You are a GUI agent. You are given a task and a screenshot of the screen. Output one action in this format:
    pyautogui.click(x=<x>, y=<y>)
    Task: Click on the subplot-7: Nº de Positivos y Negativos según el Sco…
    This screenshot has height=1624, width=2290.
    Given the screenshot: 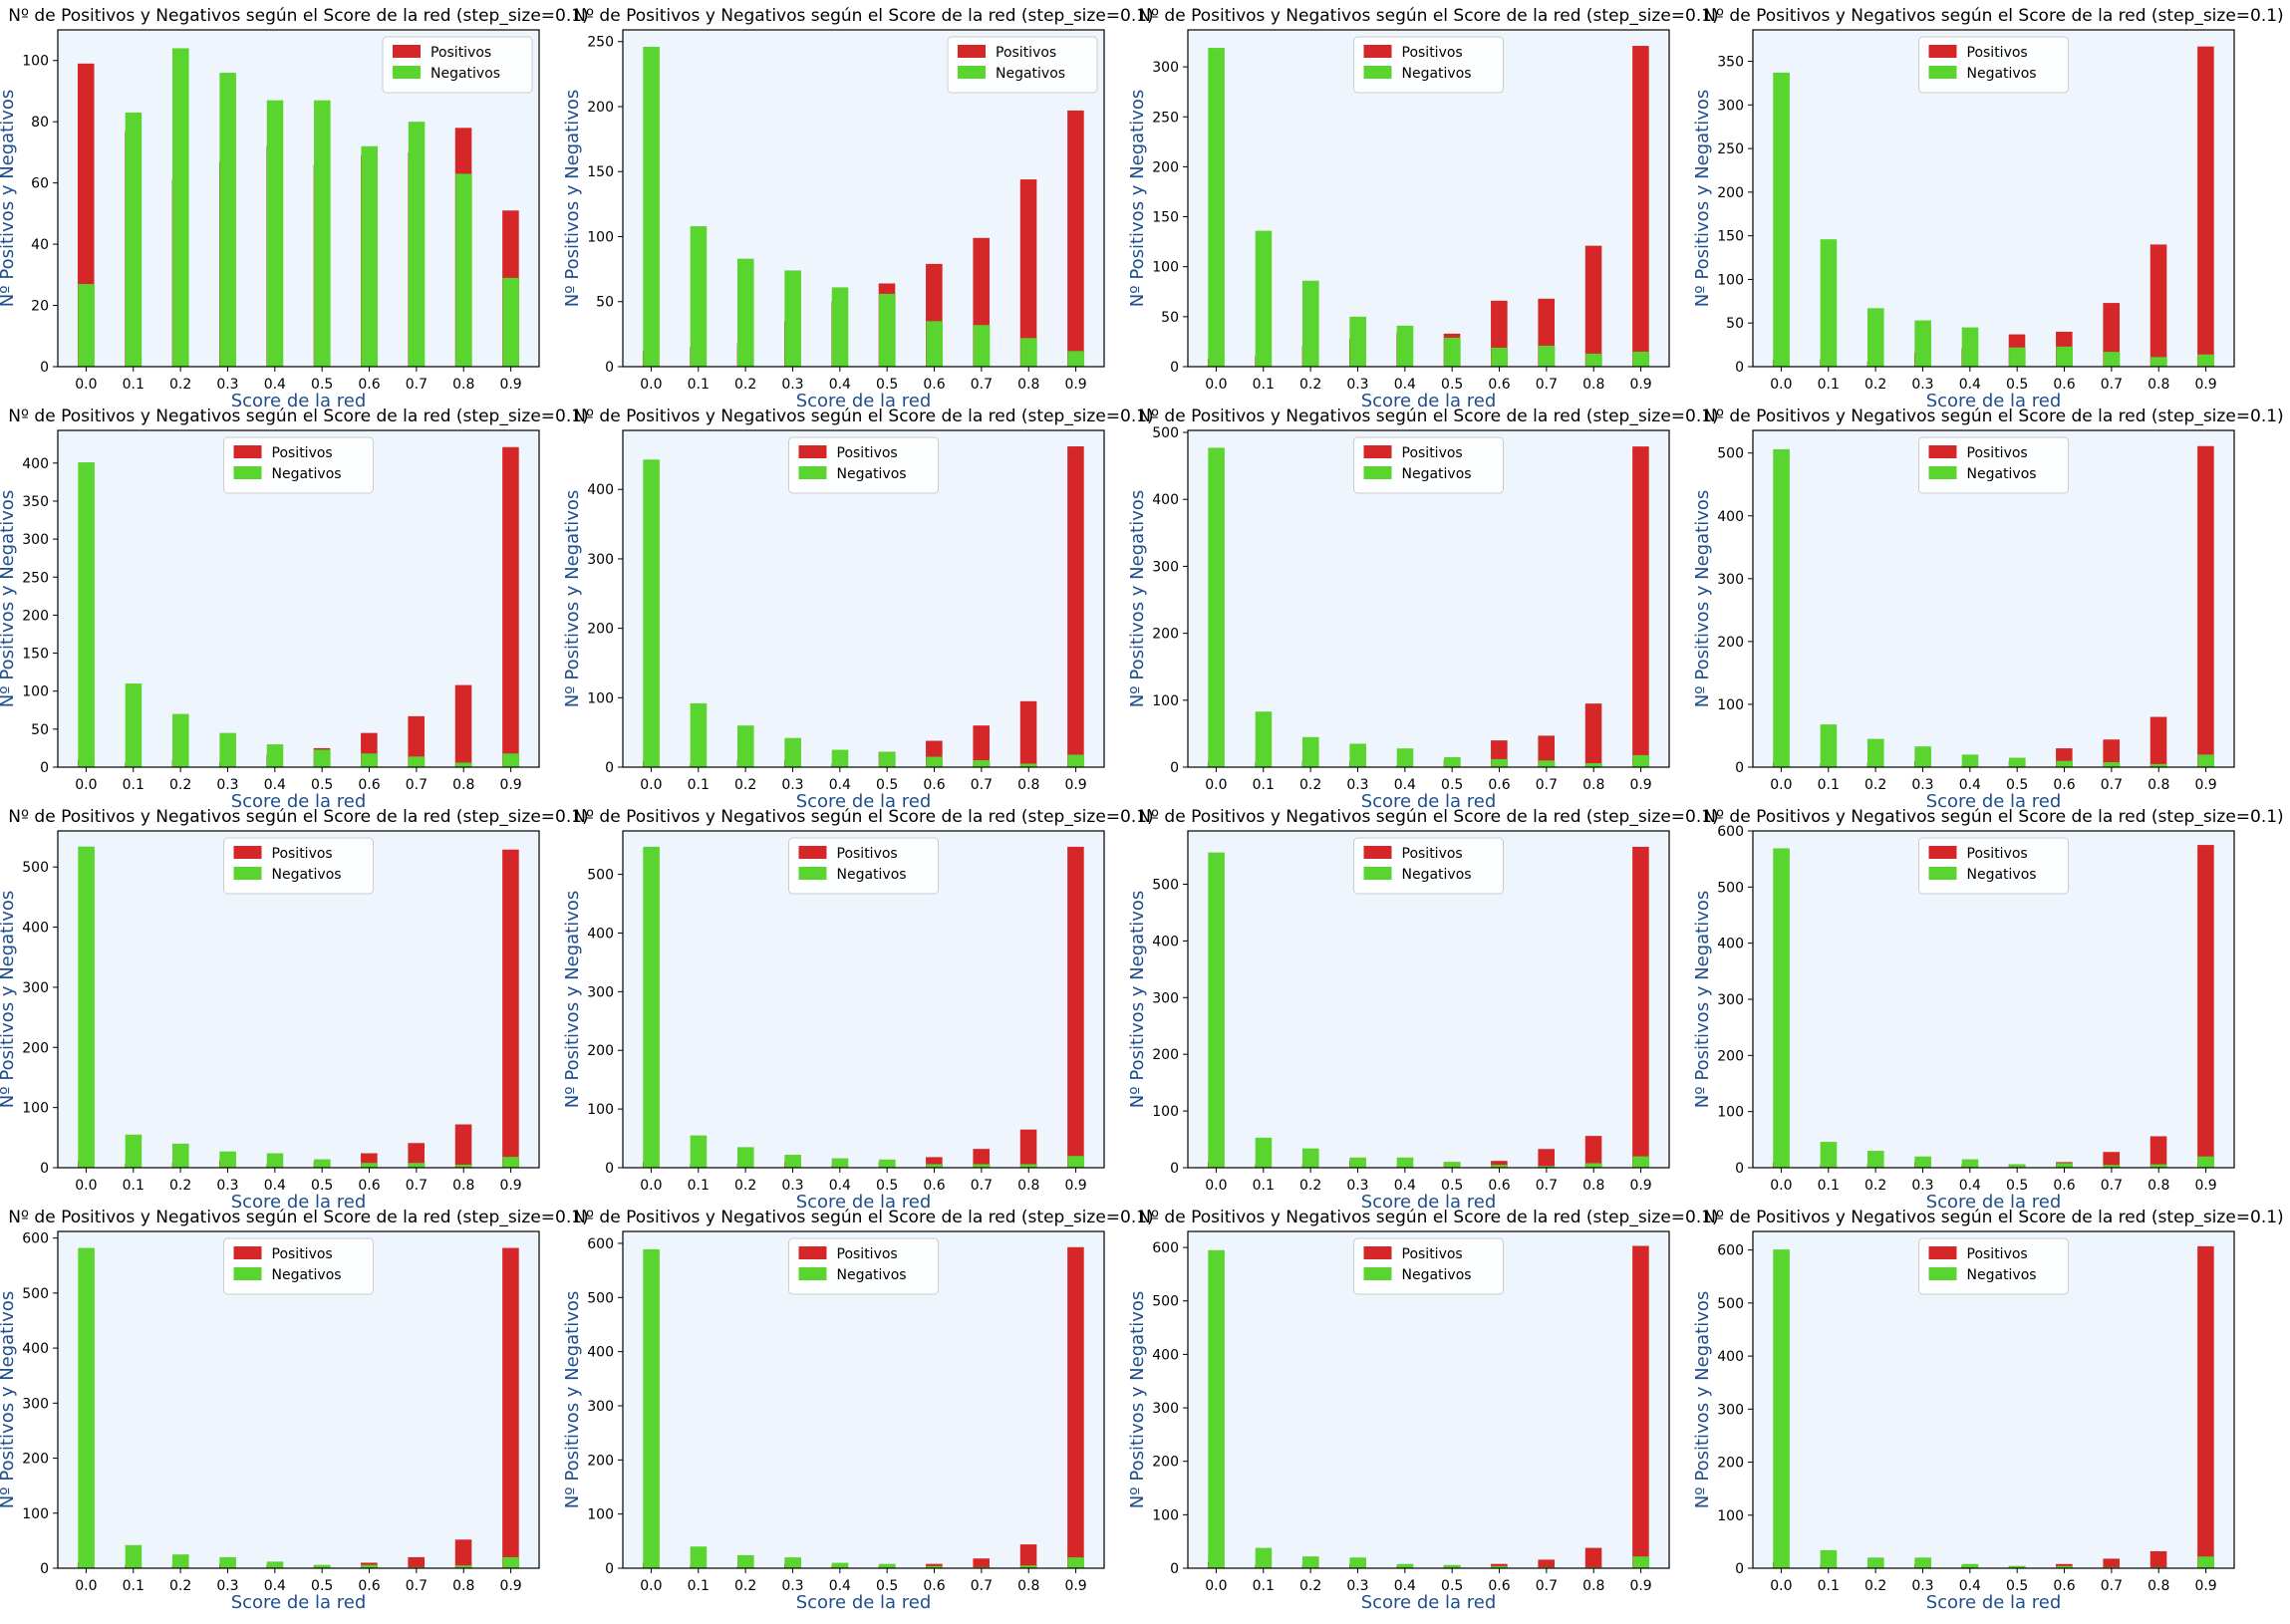 What is the action you would take?
    pyautogui.click(x=1423, y=609)
    